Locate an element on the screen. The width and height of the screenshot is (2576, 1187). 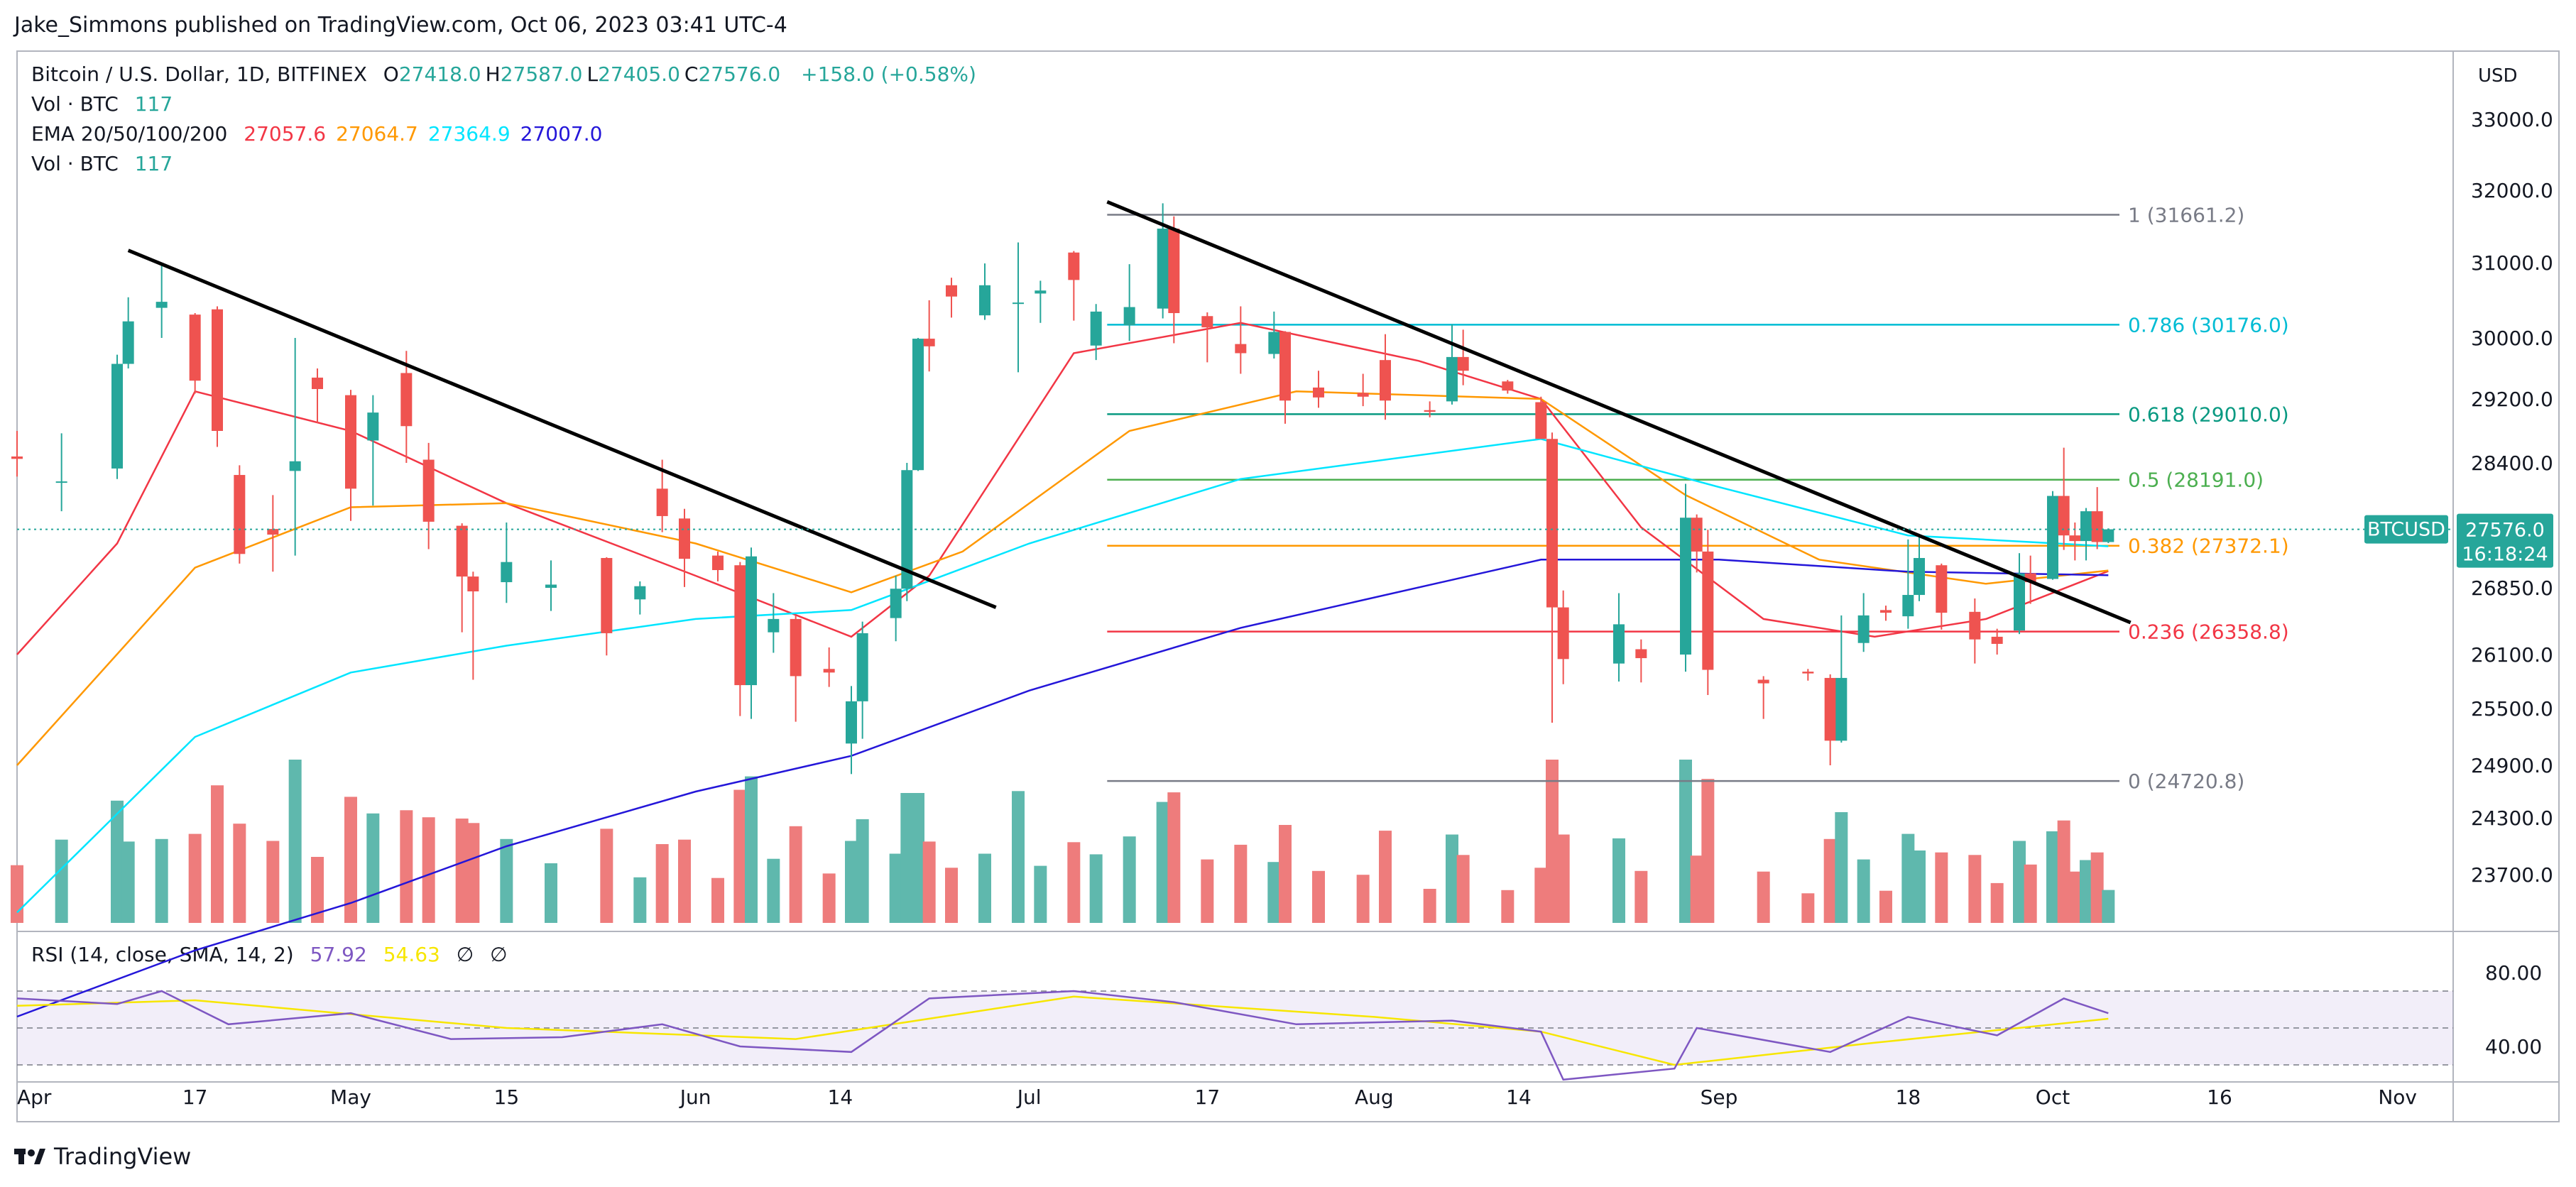
time-tick-label: May is located at coordinates (350, 1097).